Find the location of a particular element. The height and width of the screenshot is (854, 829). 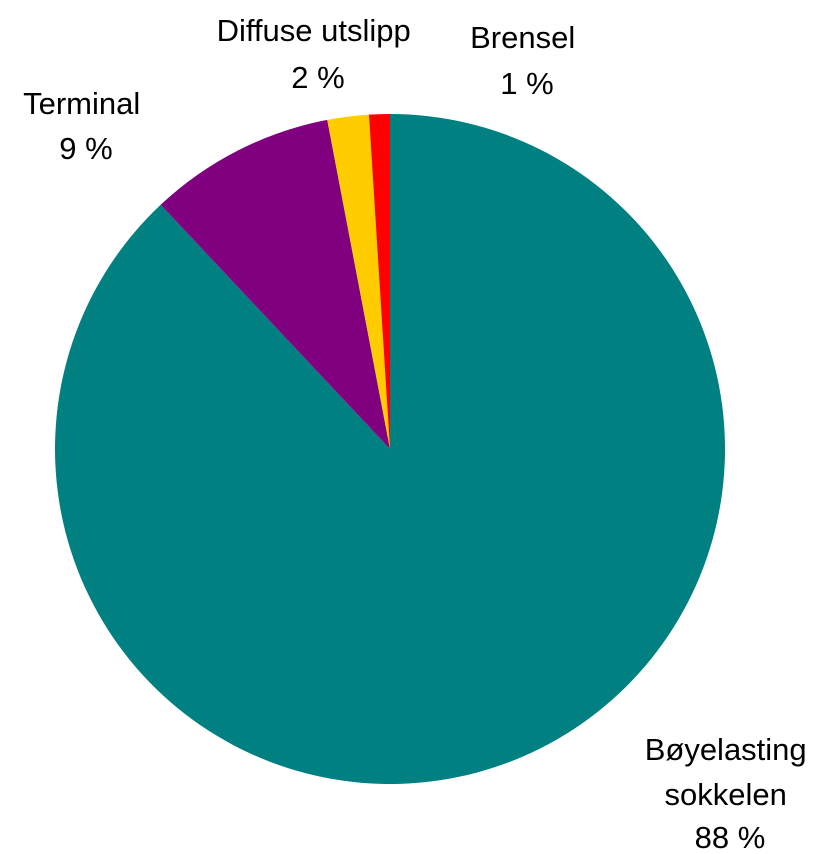

slice-label-boyelasting: Bøyelasting sokkelen 88 % is located at coordinates (730, 793).